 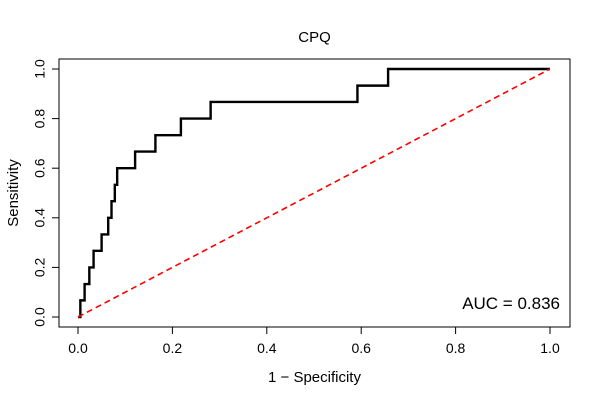 What do you see at coordinates (40, 267) in the screenshot?
I see `y-tick-label: 0.2` at bounding box center [40, 267].